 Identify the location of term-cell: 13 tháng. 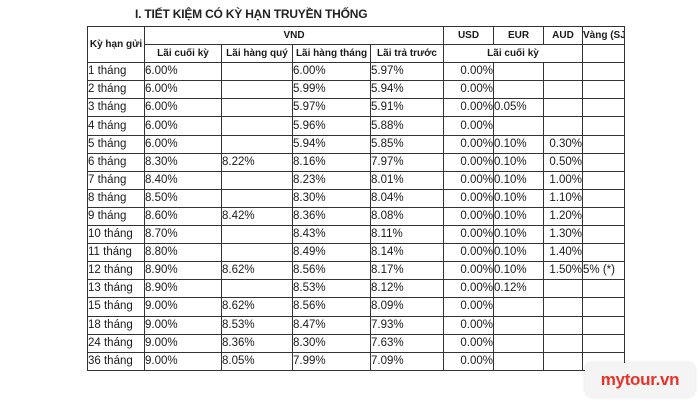
(116, 289).